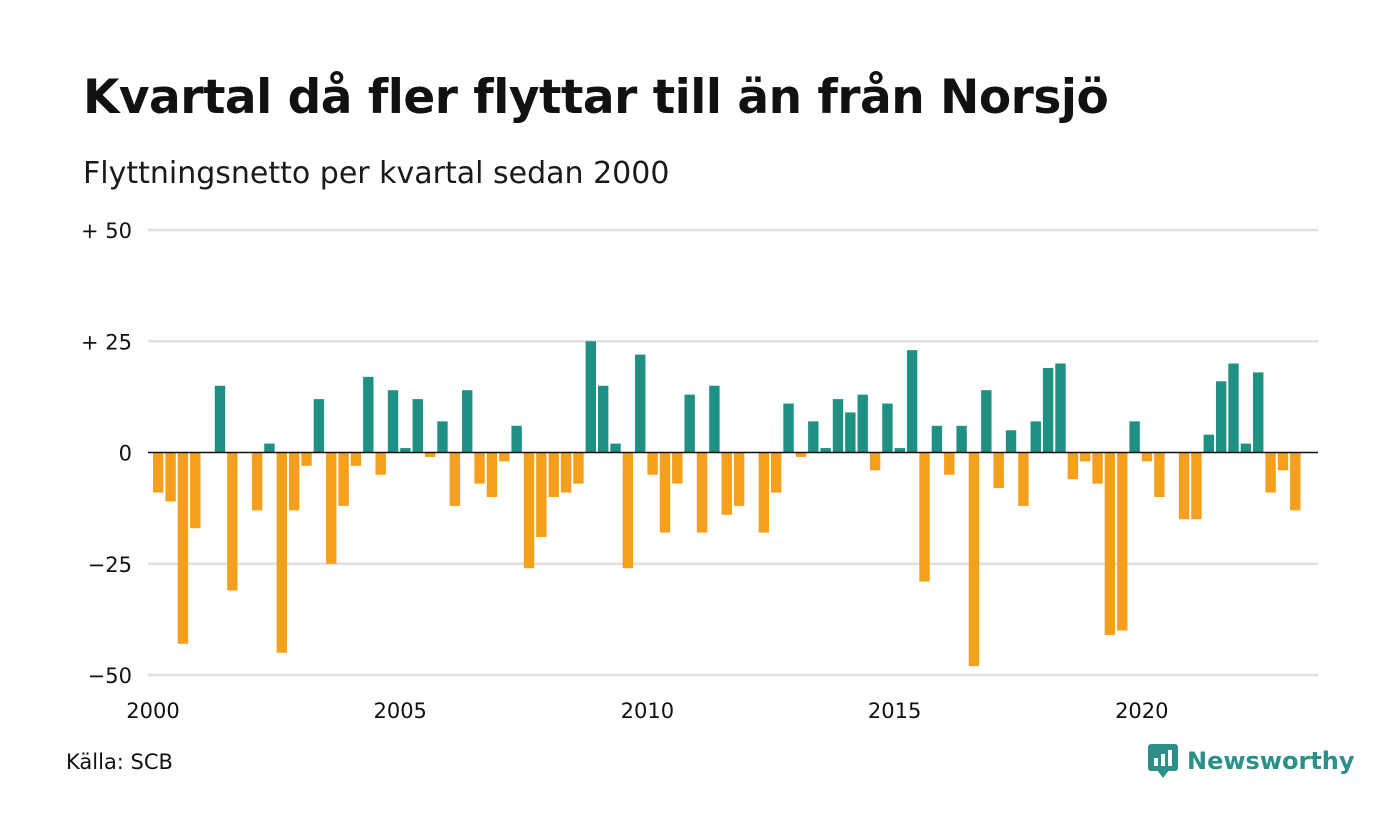  I want to click on x-tick-label: 2015, so click(894, 711).